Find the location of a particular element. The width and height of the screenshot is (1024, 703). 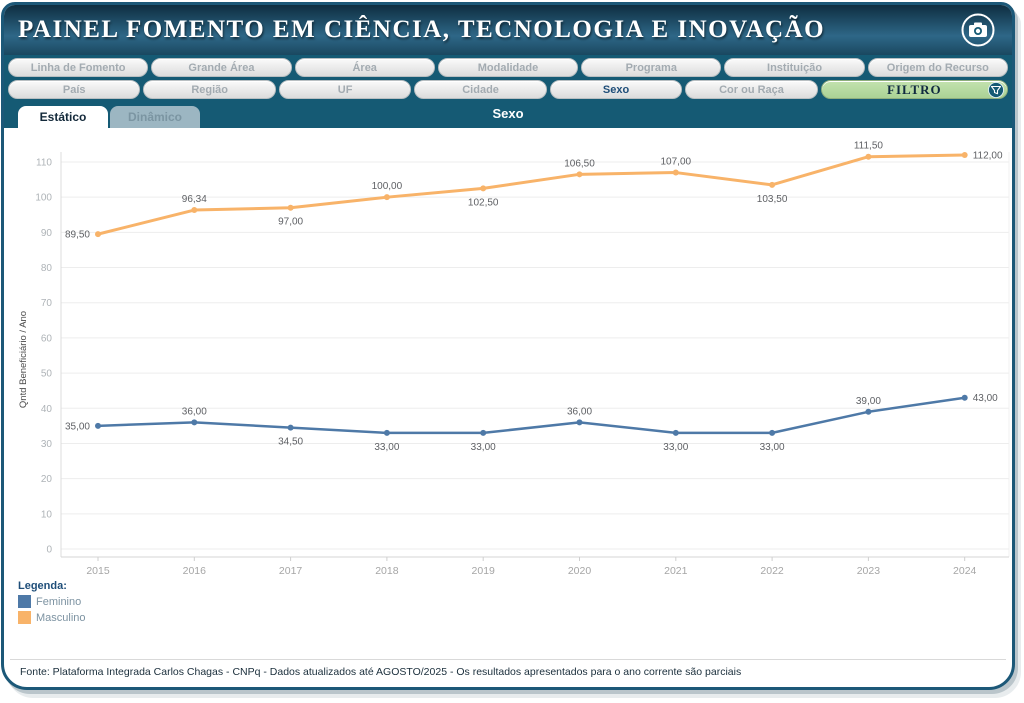

svg-text: 43,00 is located at coordinates (985, 398).